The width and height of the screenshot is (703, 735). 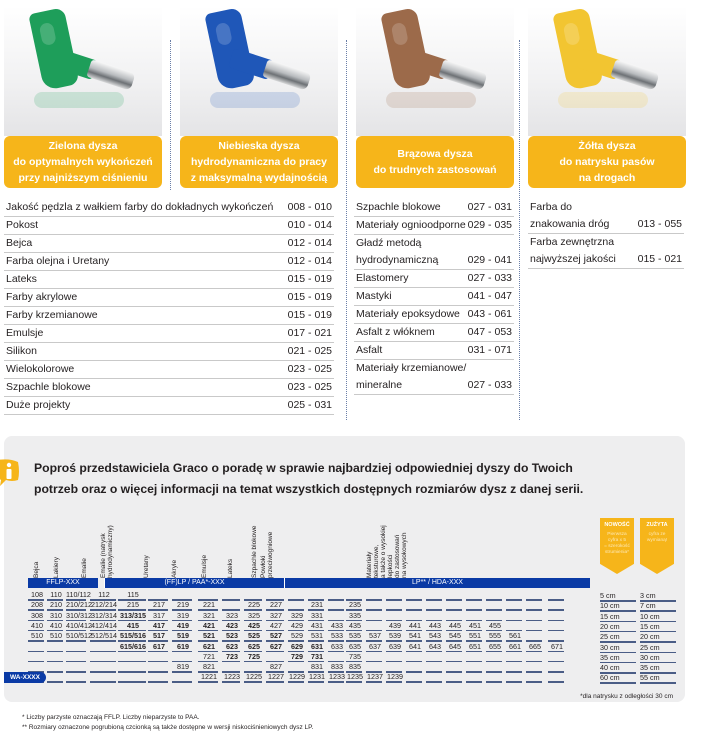 What do you see at coordinates (79, 615) in the screenshot?
I see `size-cell: 310/312` at bounding box center [79, 615].